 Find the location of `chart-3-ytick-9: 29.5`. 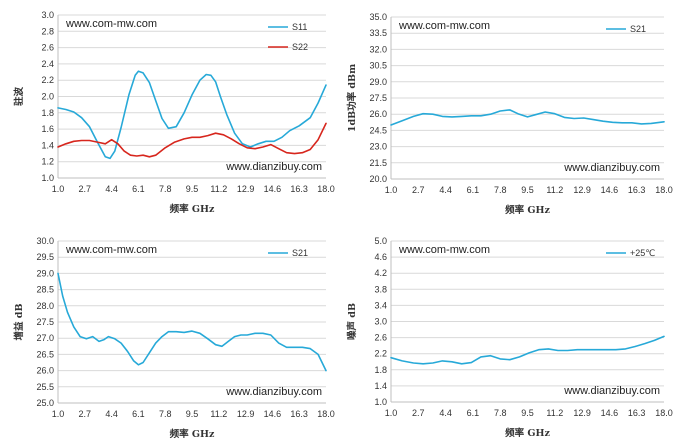

chart-3-ytick-9: 29.5 is located at coordinates (45, 257).